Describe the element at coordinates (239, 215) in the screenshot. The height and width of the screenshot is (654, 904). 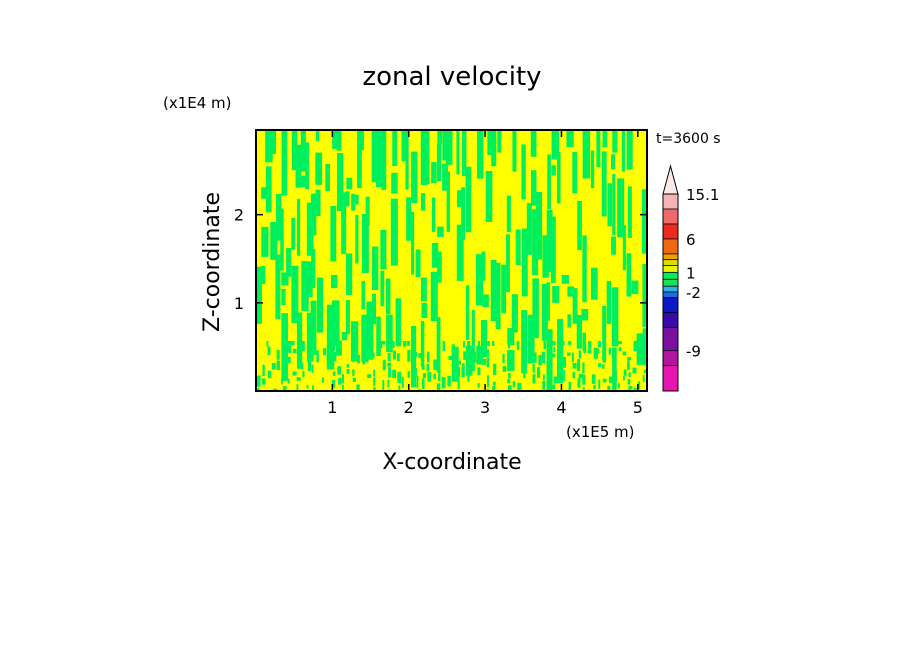
I see `y-tick-label: 2` at that location.